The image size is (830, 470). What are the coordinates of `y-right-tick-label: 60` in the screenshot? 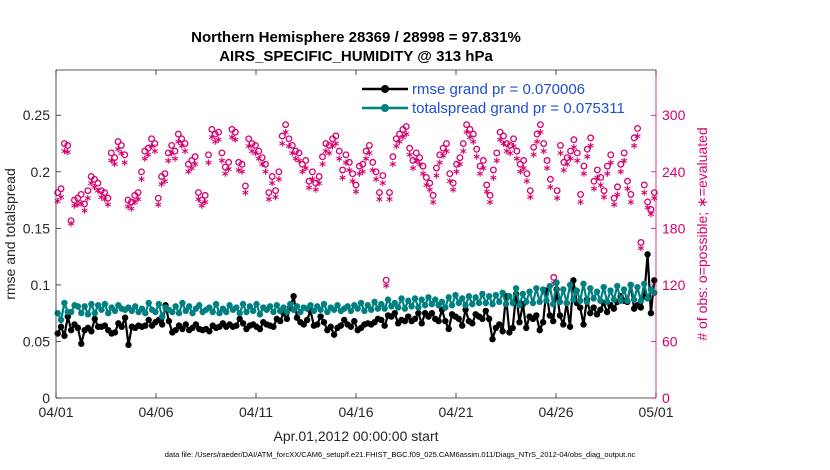 It's located at (670, 341).